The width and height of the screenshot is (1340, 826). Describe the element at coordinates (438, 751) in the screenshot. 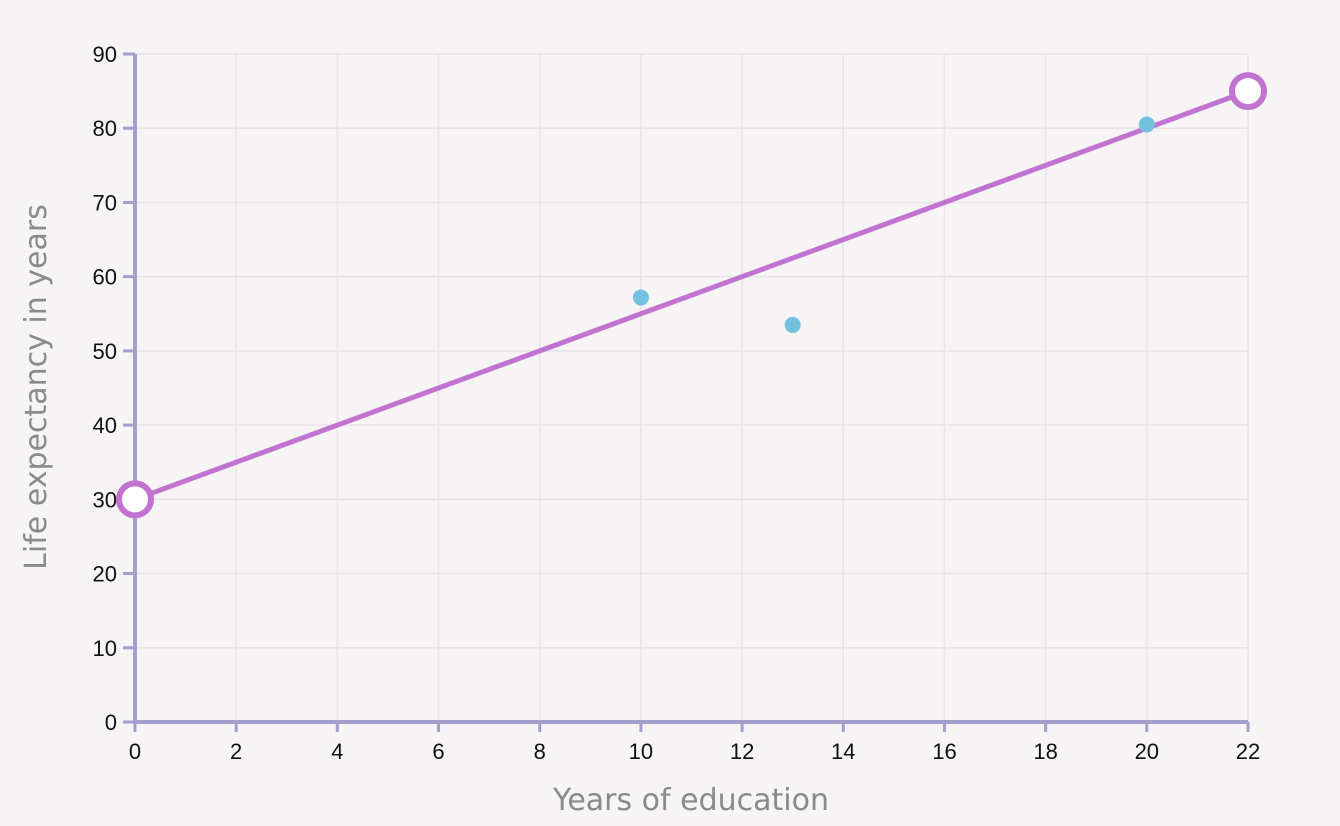

I see `x-tick-label: 6` at that location.